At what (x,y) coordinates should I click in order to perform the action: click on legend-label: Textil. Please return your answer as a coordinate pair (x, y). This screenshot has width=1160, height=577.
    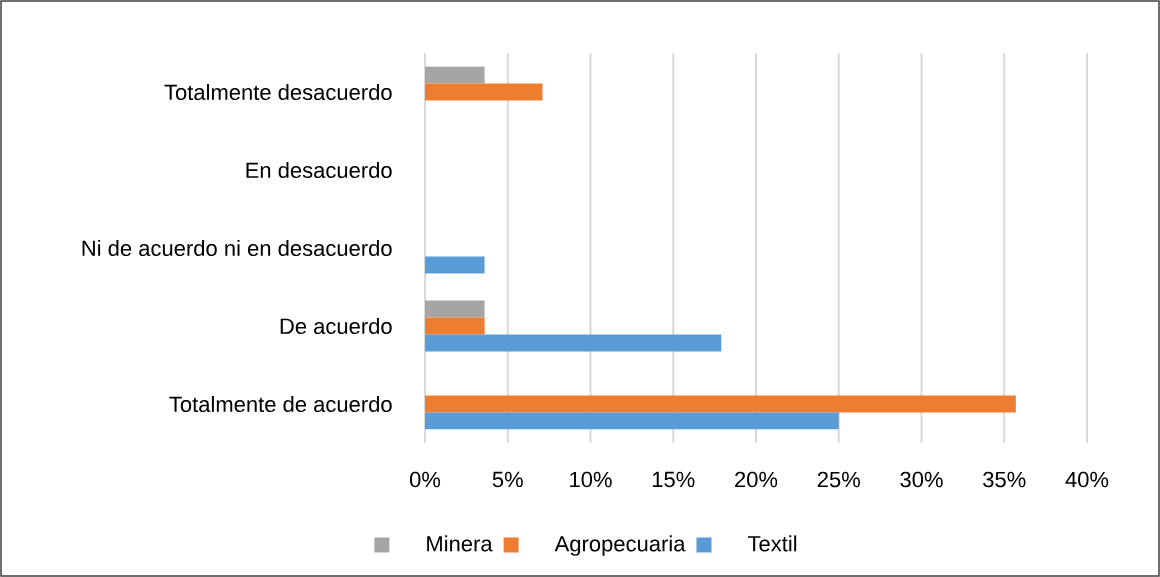
    Looking at the image, I should click on (772, 543).